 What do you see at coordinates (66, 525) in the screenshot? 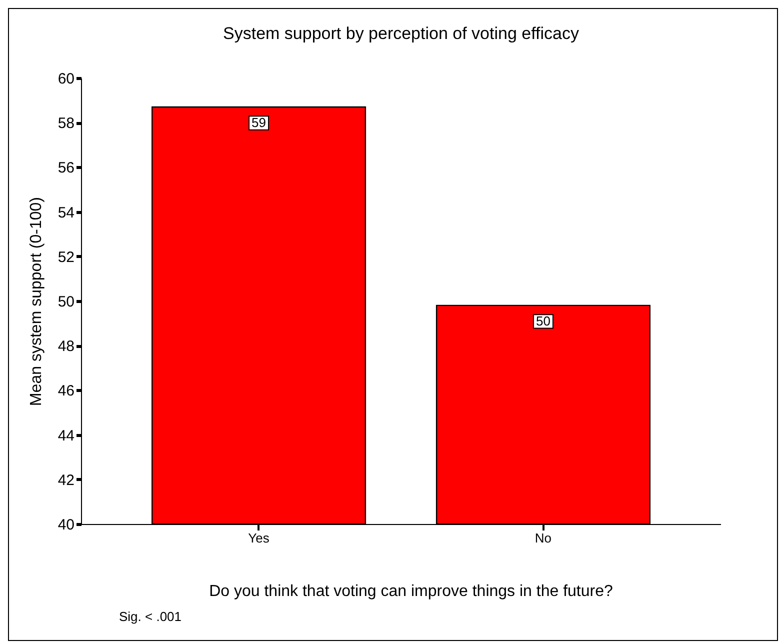
I see `y-tick-label: 40` at bounding box center [66, 525].